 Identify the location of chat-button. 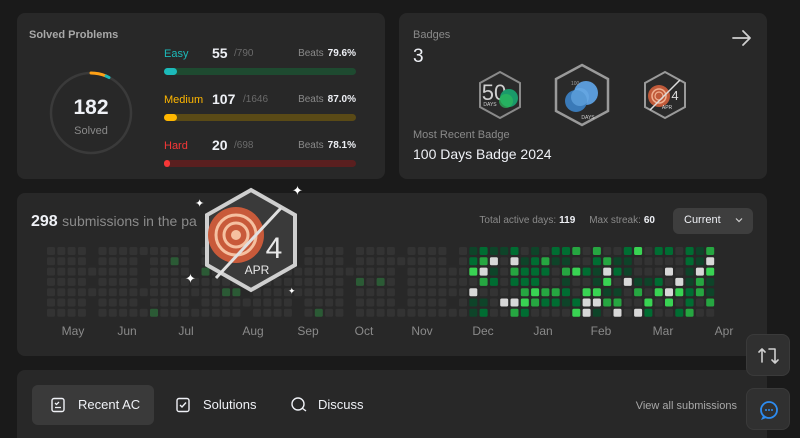
(768, 409).